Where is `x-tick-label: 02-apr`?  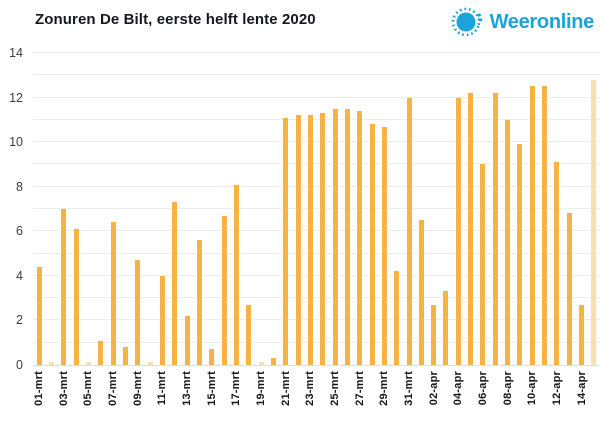
x-tick-label: 02-apr is located at coordinates (433, 388).